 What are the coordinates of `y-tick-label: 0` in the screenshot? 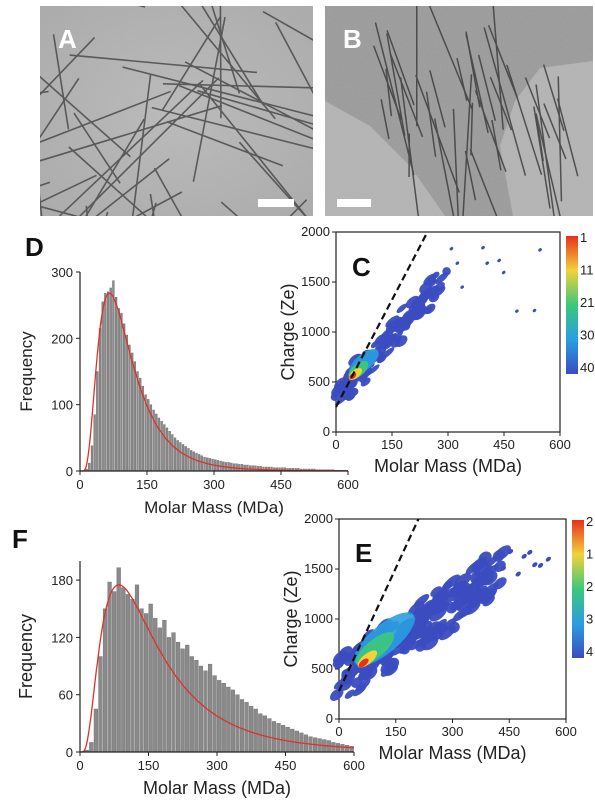 It's located at (329, 718).